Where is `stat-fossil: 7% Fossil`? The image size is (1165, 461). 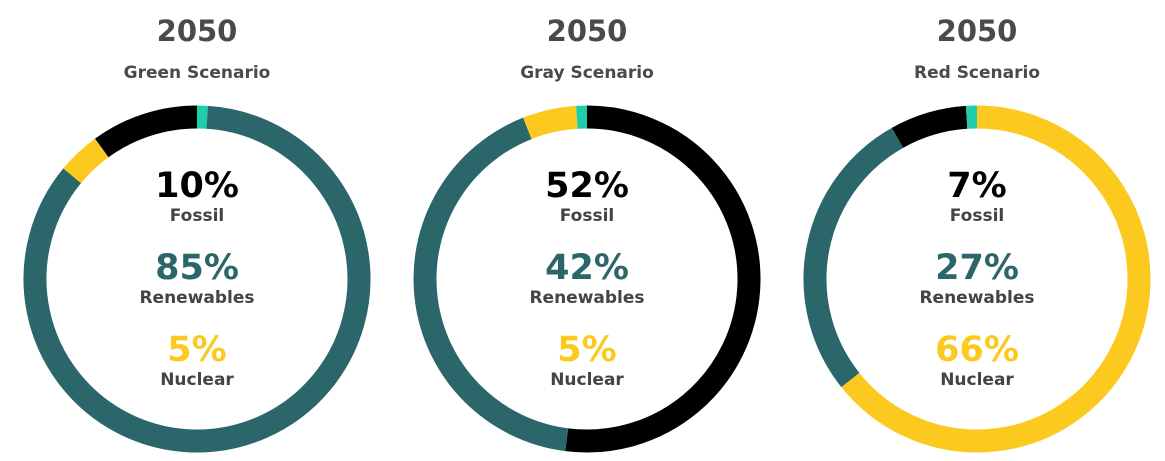 stat-fossil: 7% Fossil is located at coordinates (973, 196).